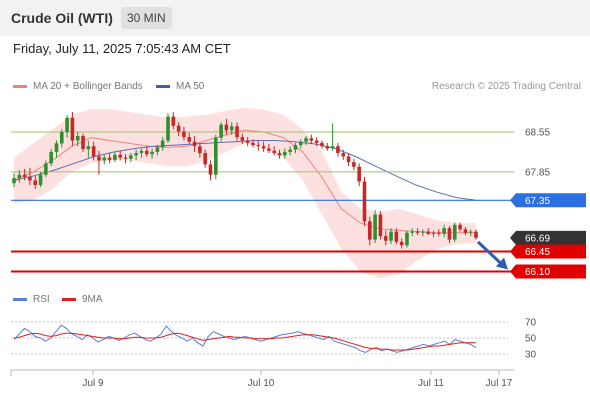 The height and width of the screenshot is (400, 590). Describe the element at coordinates (31, 299) in the screenshot. I see `legend-rsi: RSI` at that location.